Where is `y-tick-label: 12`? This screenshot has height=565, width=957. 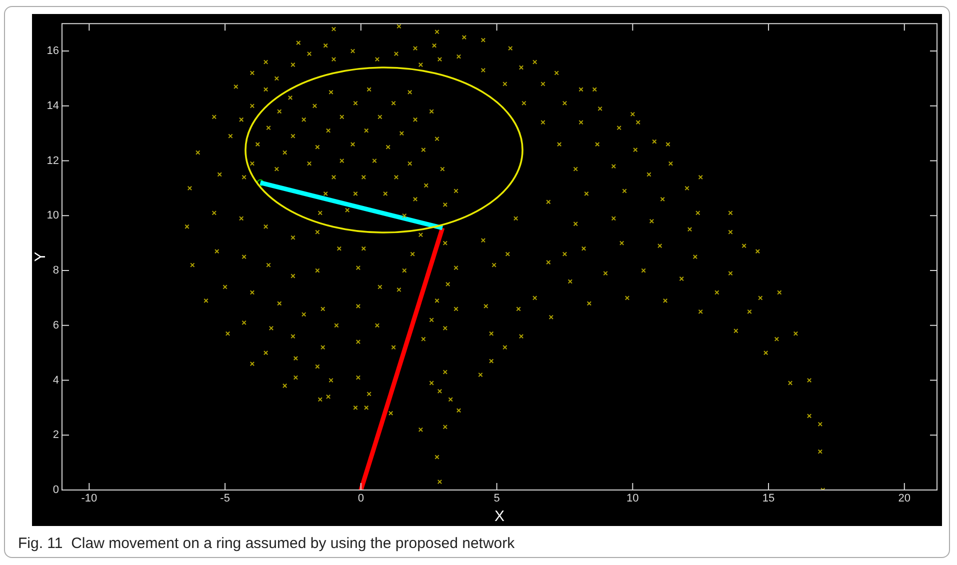 y-tick-label: 12 is located at coordinates (52, 160).